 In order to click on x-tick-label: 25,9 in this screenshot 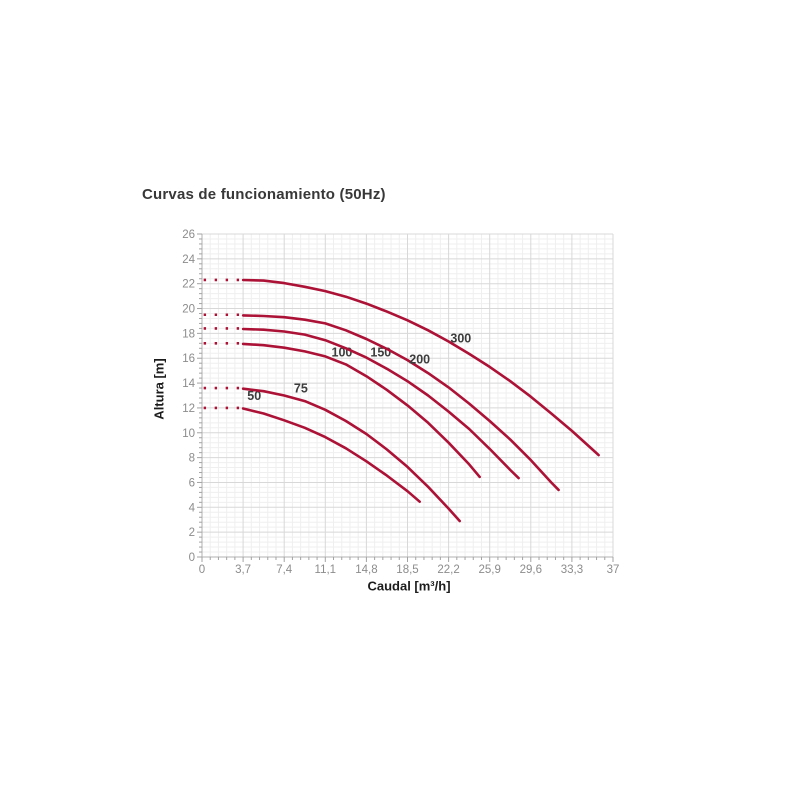, I will do `click(490, 570)`.